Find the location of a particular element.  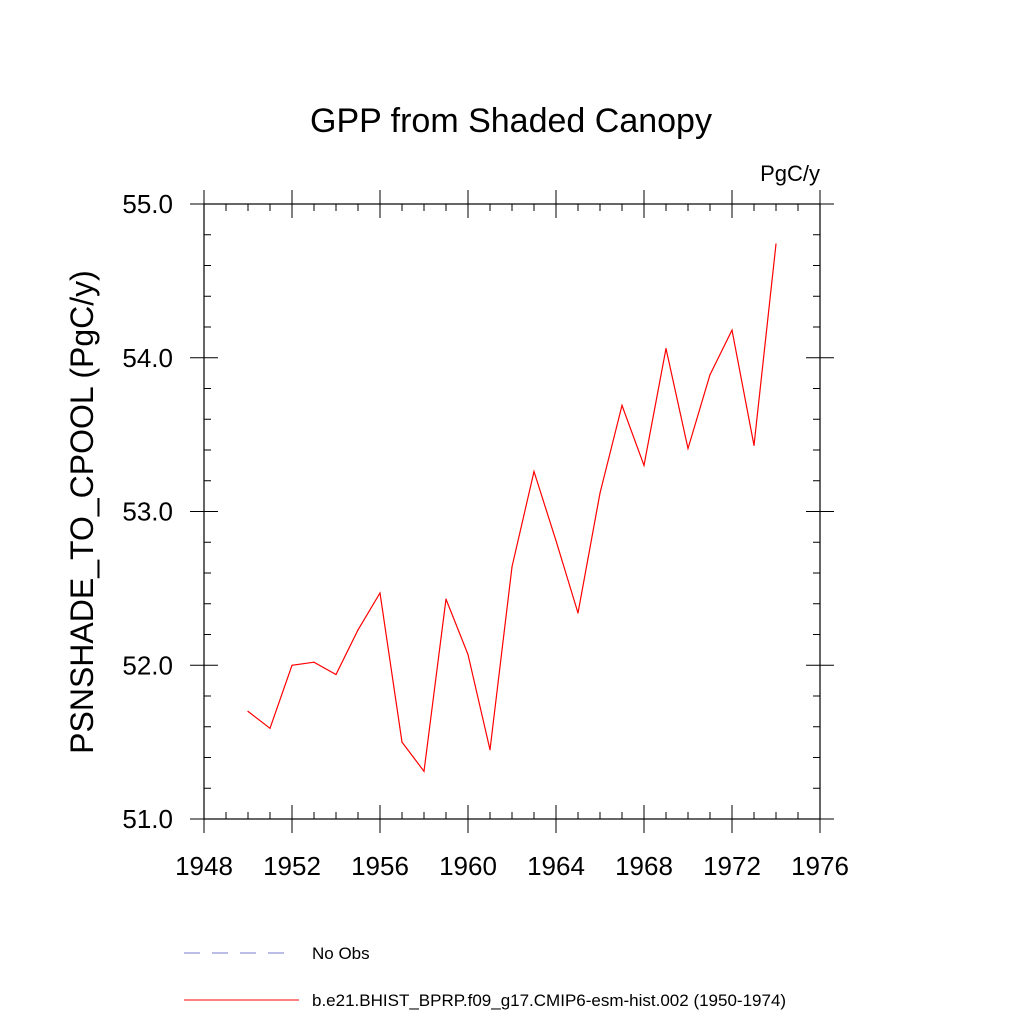

y-tick-label: 55.0 is located at coordinates (147, 204).